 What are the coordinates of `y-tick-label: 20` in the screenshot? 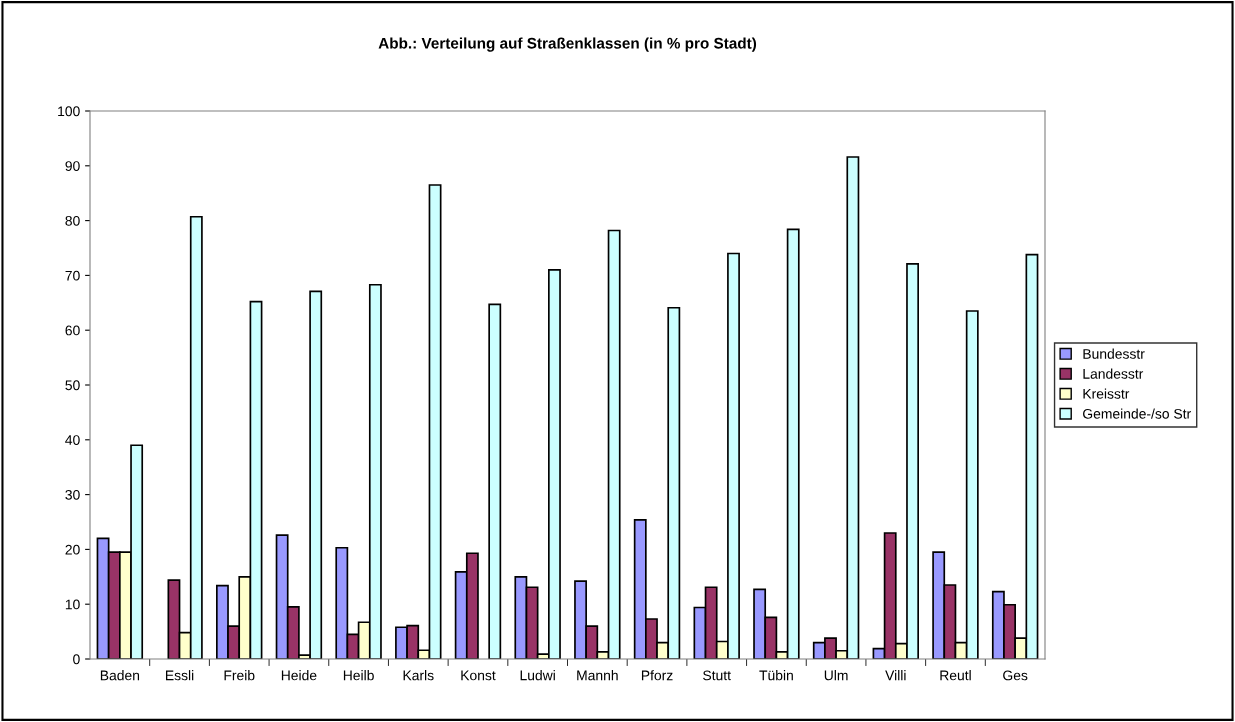 It's located at (72, 549).